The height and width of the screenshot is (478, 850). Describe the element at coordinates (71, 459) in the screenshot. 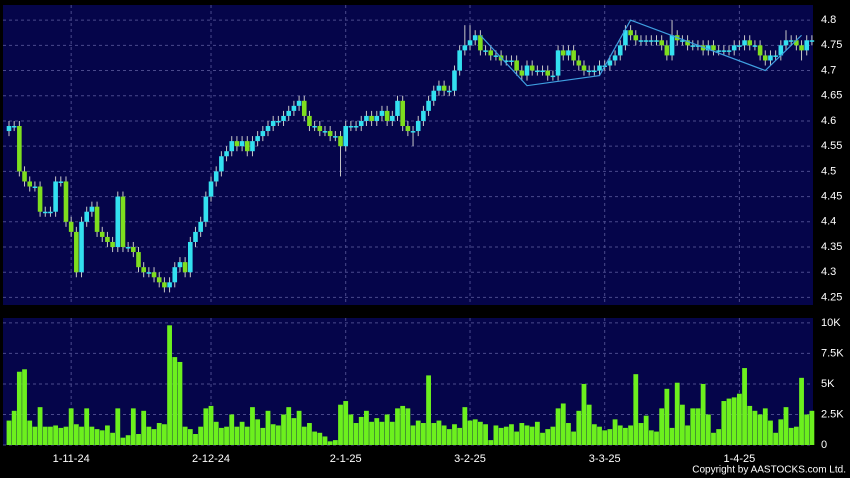

I see `x-tick-label: 1-11-24` at that location.